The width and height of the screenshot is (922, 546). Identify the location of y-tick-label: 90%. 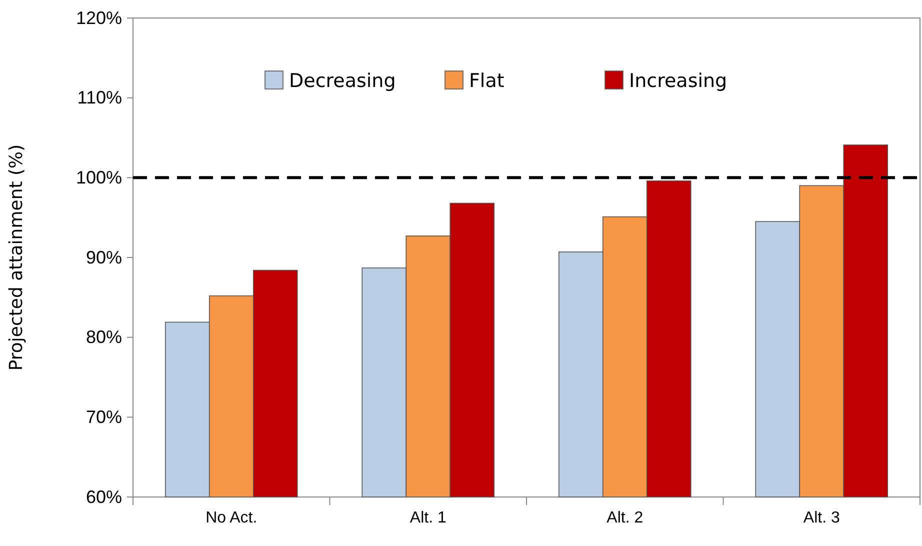
(104, 257).